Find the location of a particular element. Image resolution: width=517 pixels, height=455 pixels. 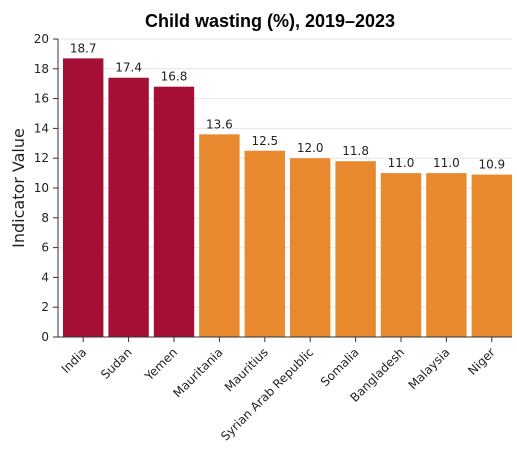

x-tick-label: Syrian Arab Republic is located at coordinates (267, 394).